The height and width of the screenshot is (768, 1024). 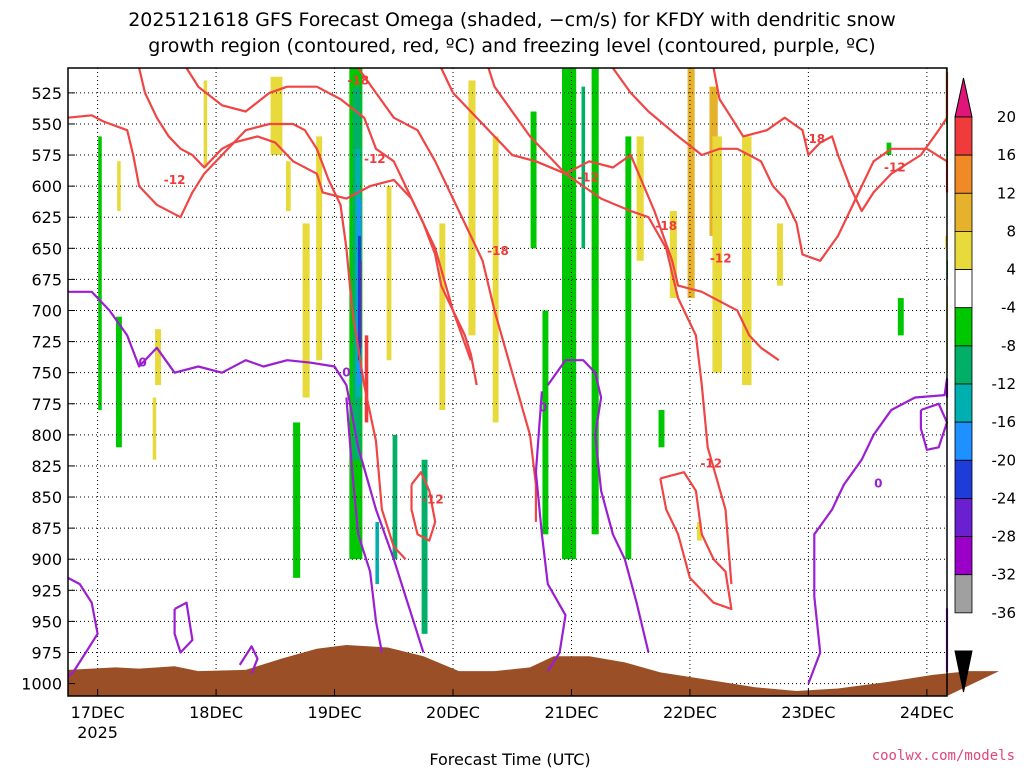 I want to click on y-tick-label-1: 550, so click(x=46, y=124).